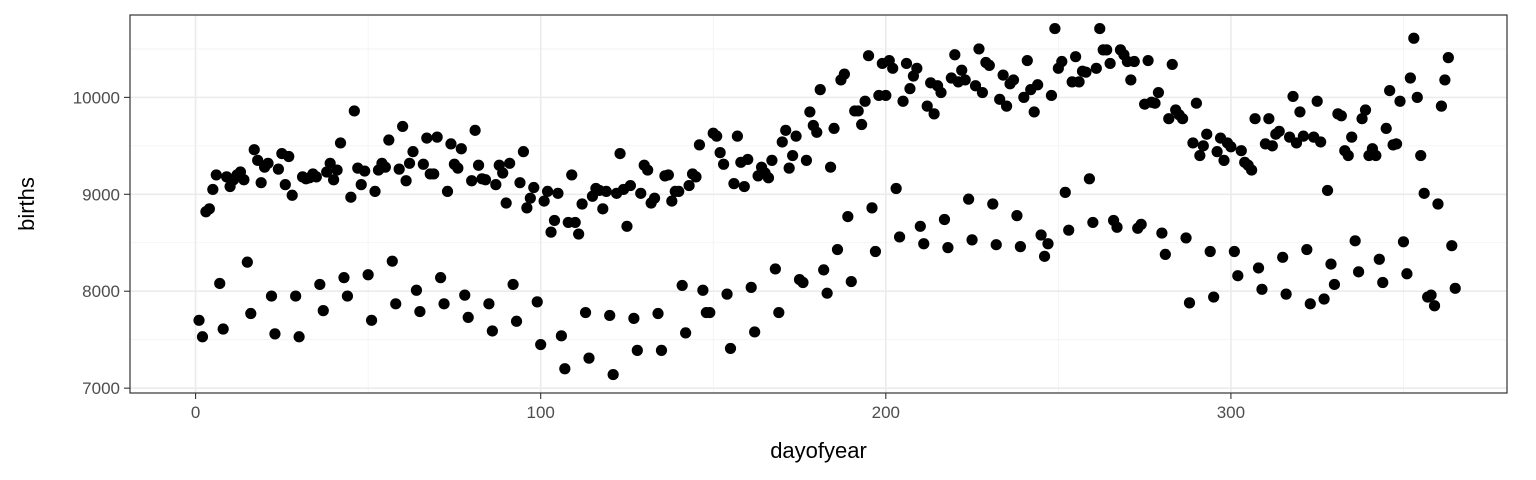  What do you see at coordinates (1231, 412) in the screenshot?
I see `x-tick-label: 300` at bounding box center [1231, 412].